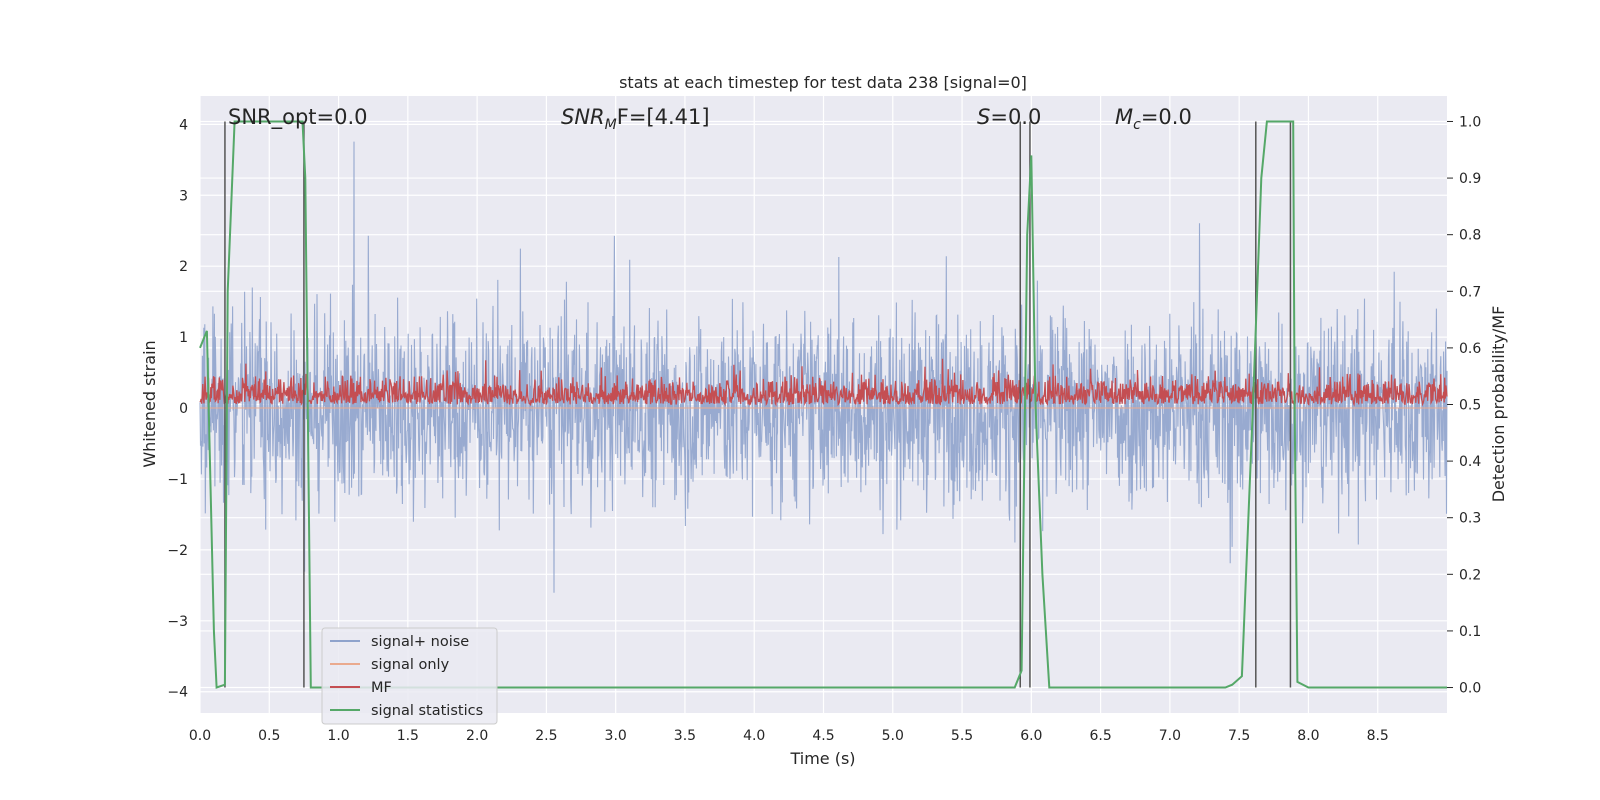 This screenshot has width=1600, height=800. I want to click on x-tick-label: 5.5, so click(962, 736).